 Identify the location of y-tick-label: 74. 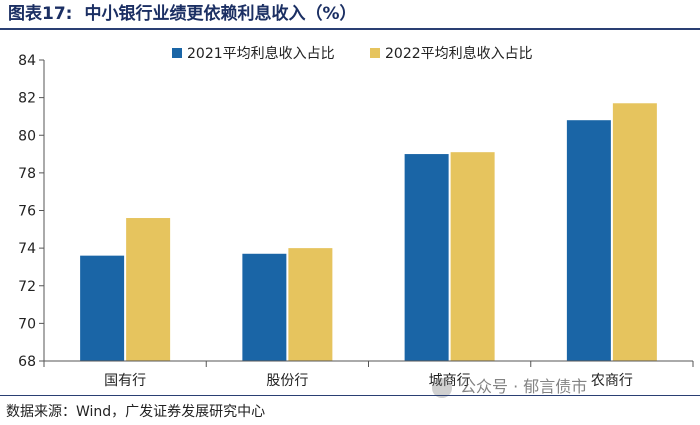
(27, 249).